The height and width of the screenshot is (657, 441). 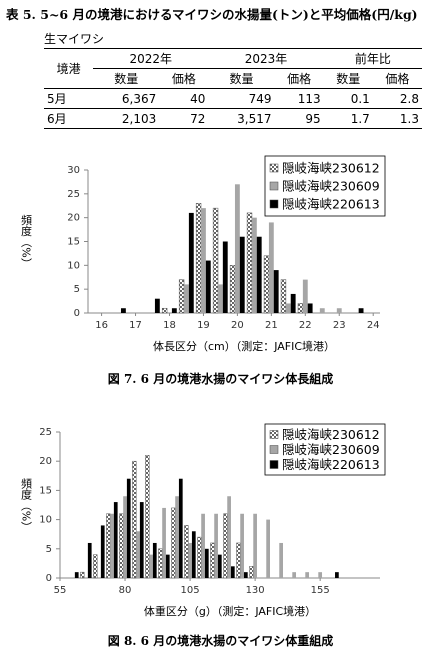 What do you see at coordinates (266, 58) in the screenshot?
I see `header-cell: 2023年` at bounding box center [266, 58].